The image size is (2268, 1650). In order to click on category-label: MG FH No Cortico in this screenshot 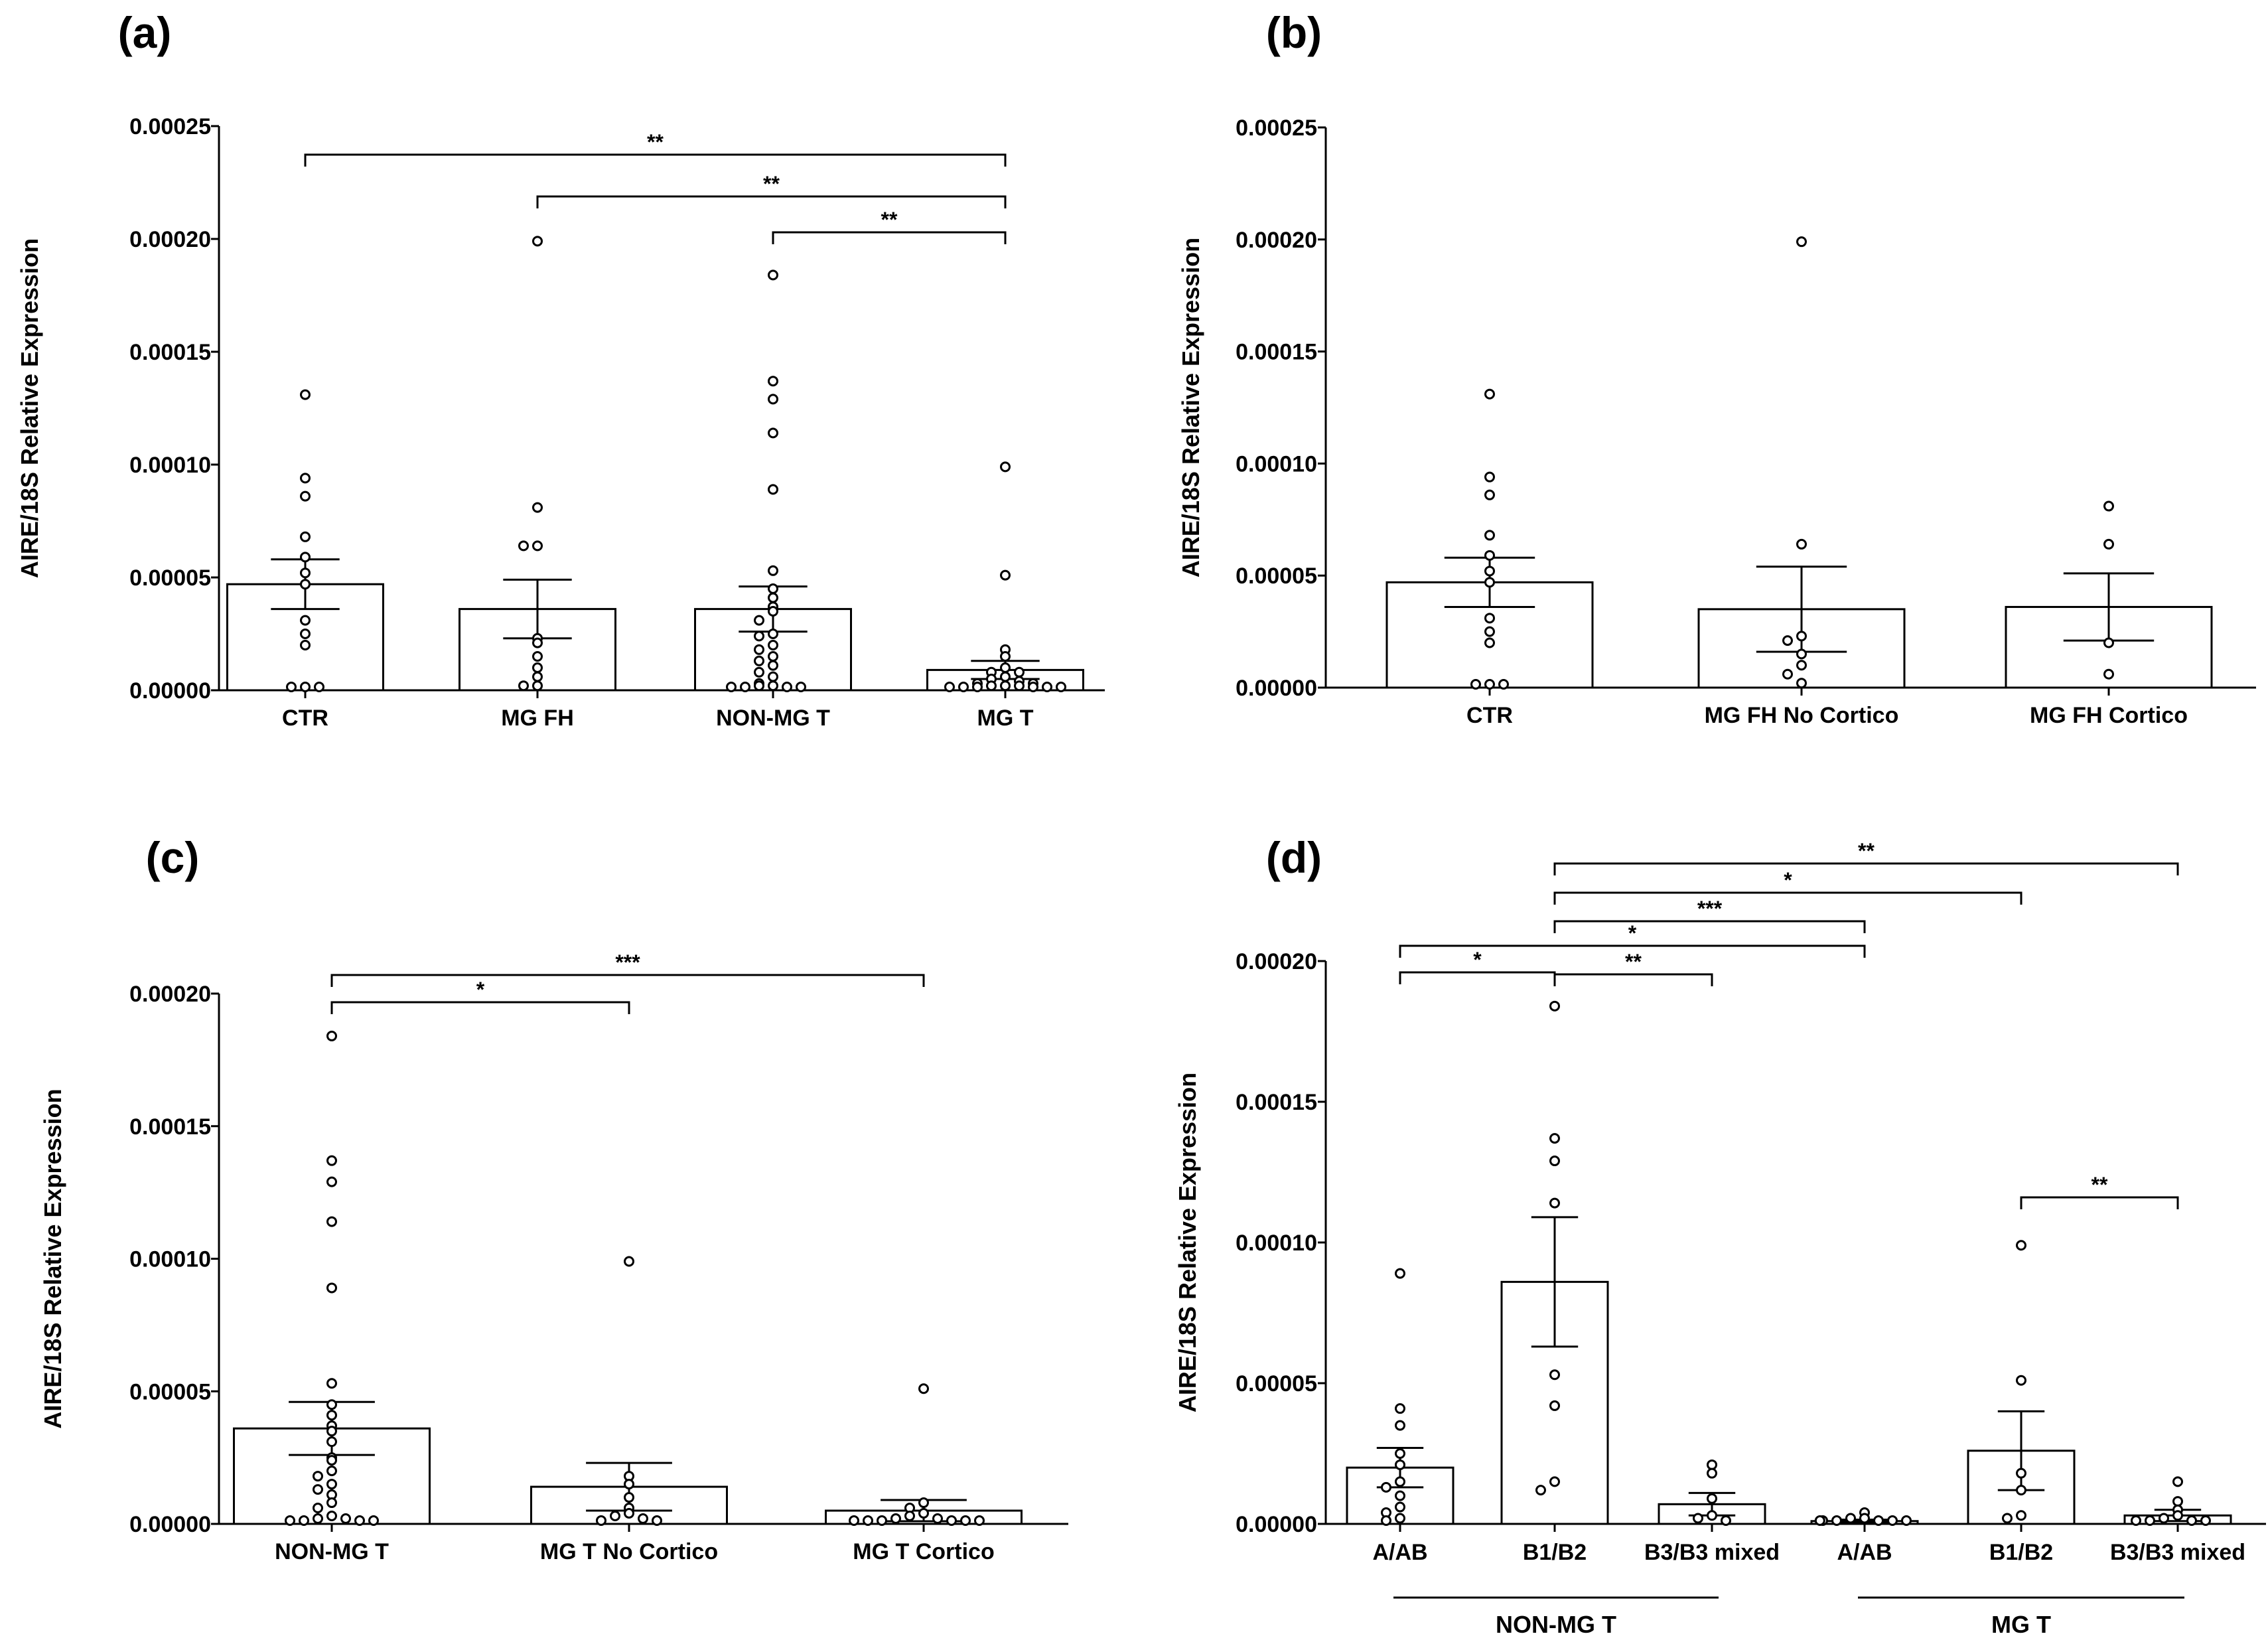, I will do `click(1802, 715)`.